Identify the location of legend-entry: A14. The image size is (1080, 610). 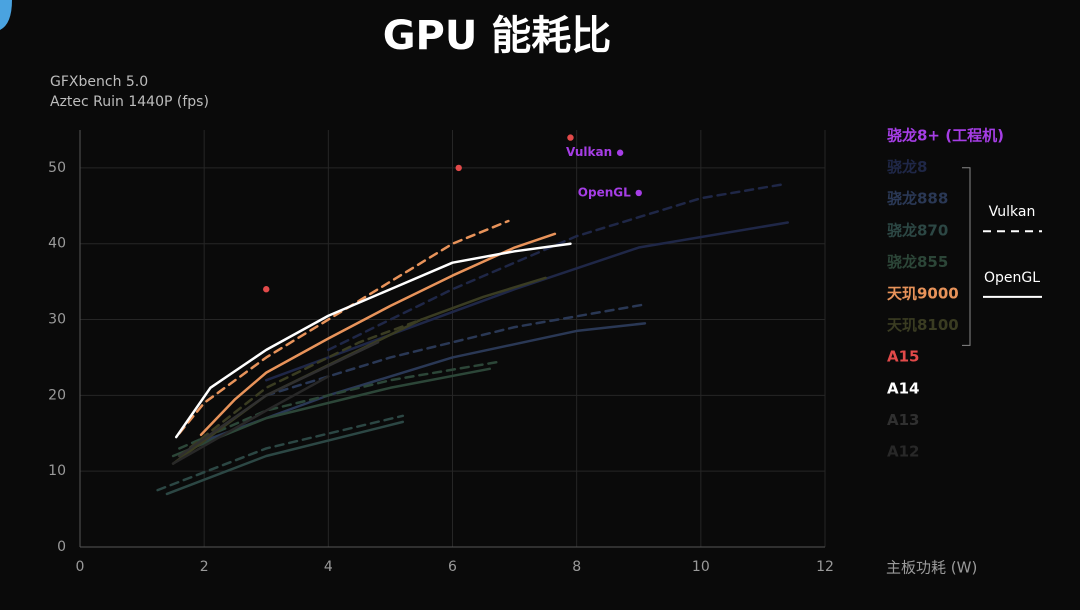
(903, 388).